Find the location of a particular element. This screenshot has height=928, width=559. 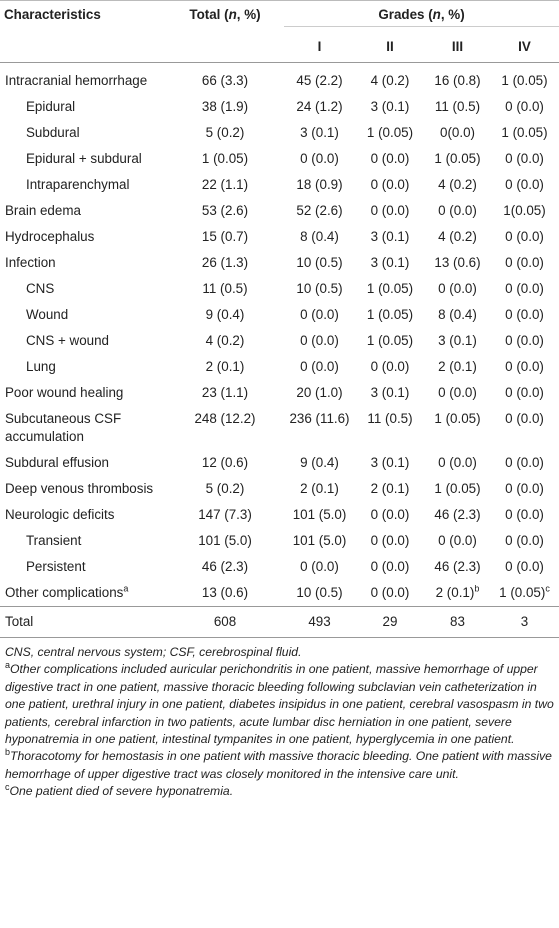

cell-grade-3-text: 13 (0.6) is located at coordinates (457, 262).